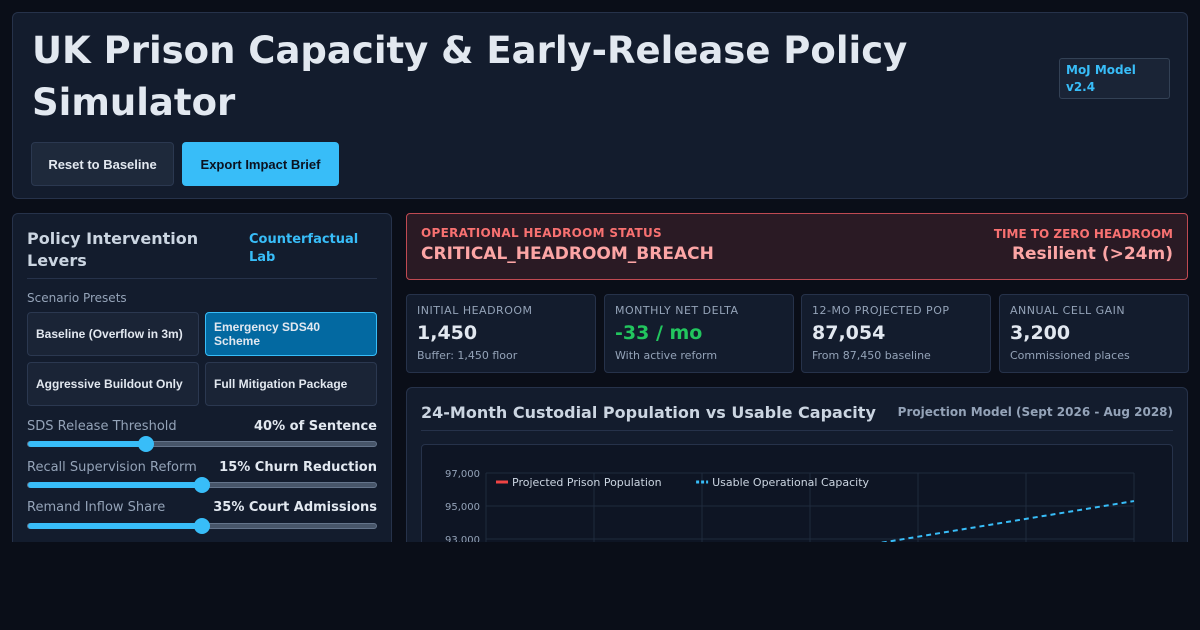 This screenshot has width=1200, height=630. What do you see at coordinates (587, 482) in the screenshot?
I see `legend-label-population: Projected Prison Population` at bounding box center [587, 482].